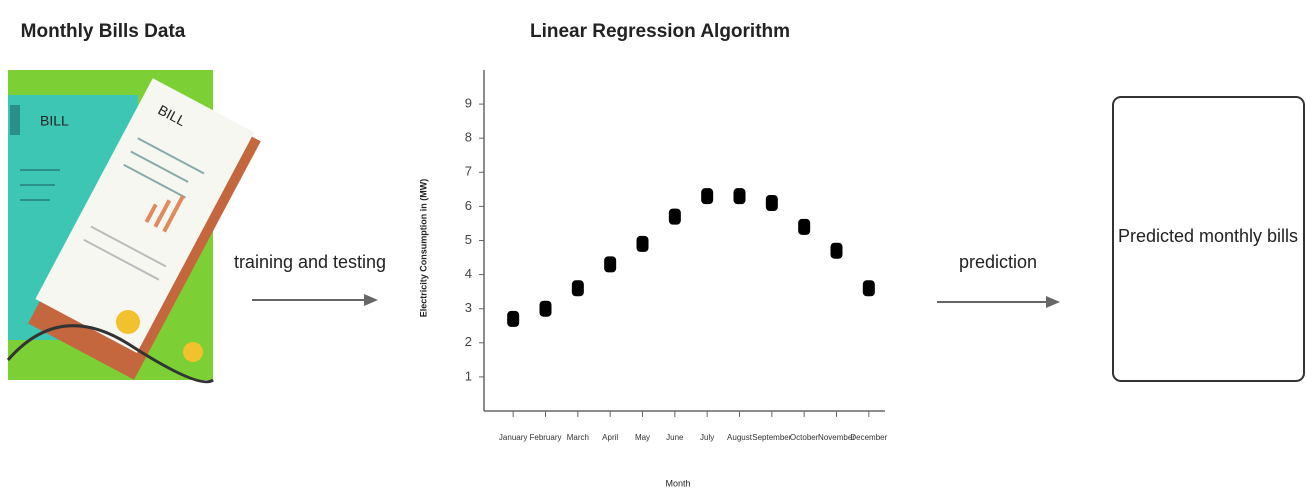 The width and height of the screenshot is (1306, 490). What do you see at coordinates (468, 273) in the screenshot?
I see `y-tick-label: 4` at bounding box center [468, 273].